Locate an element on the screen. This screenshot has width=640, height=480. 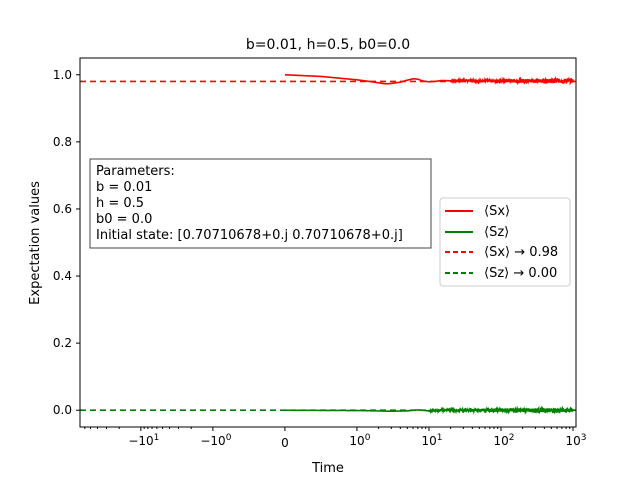
x-tick-label: 10⁰ is located at coordinates (359, 440).